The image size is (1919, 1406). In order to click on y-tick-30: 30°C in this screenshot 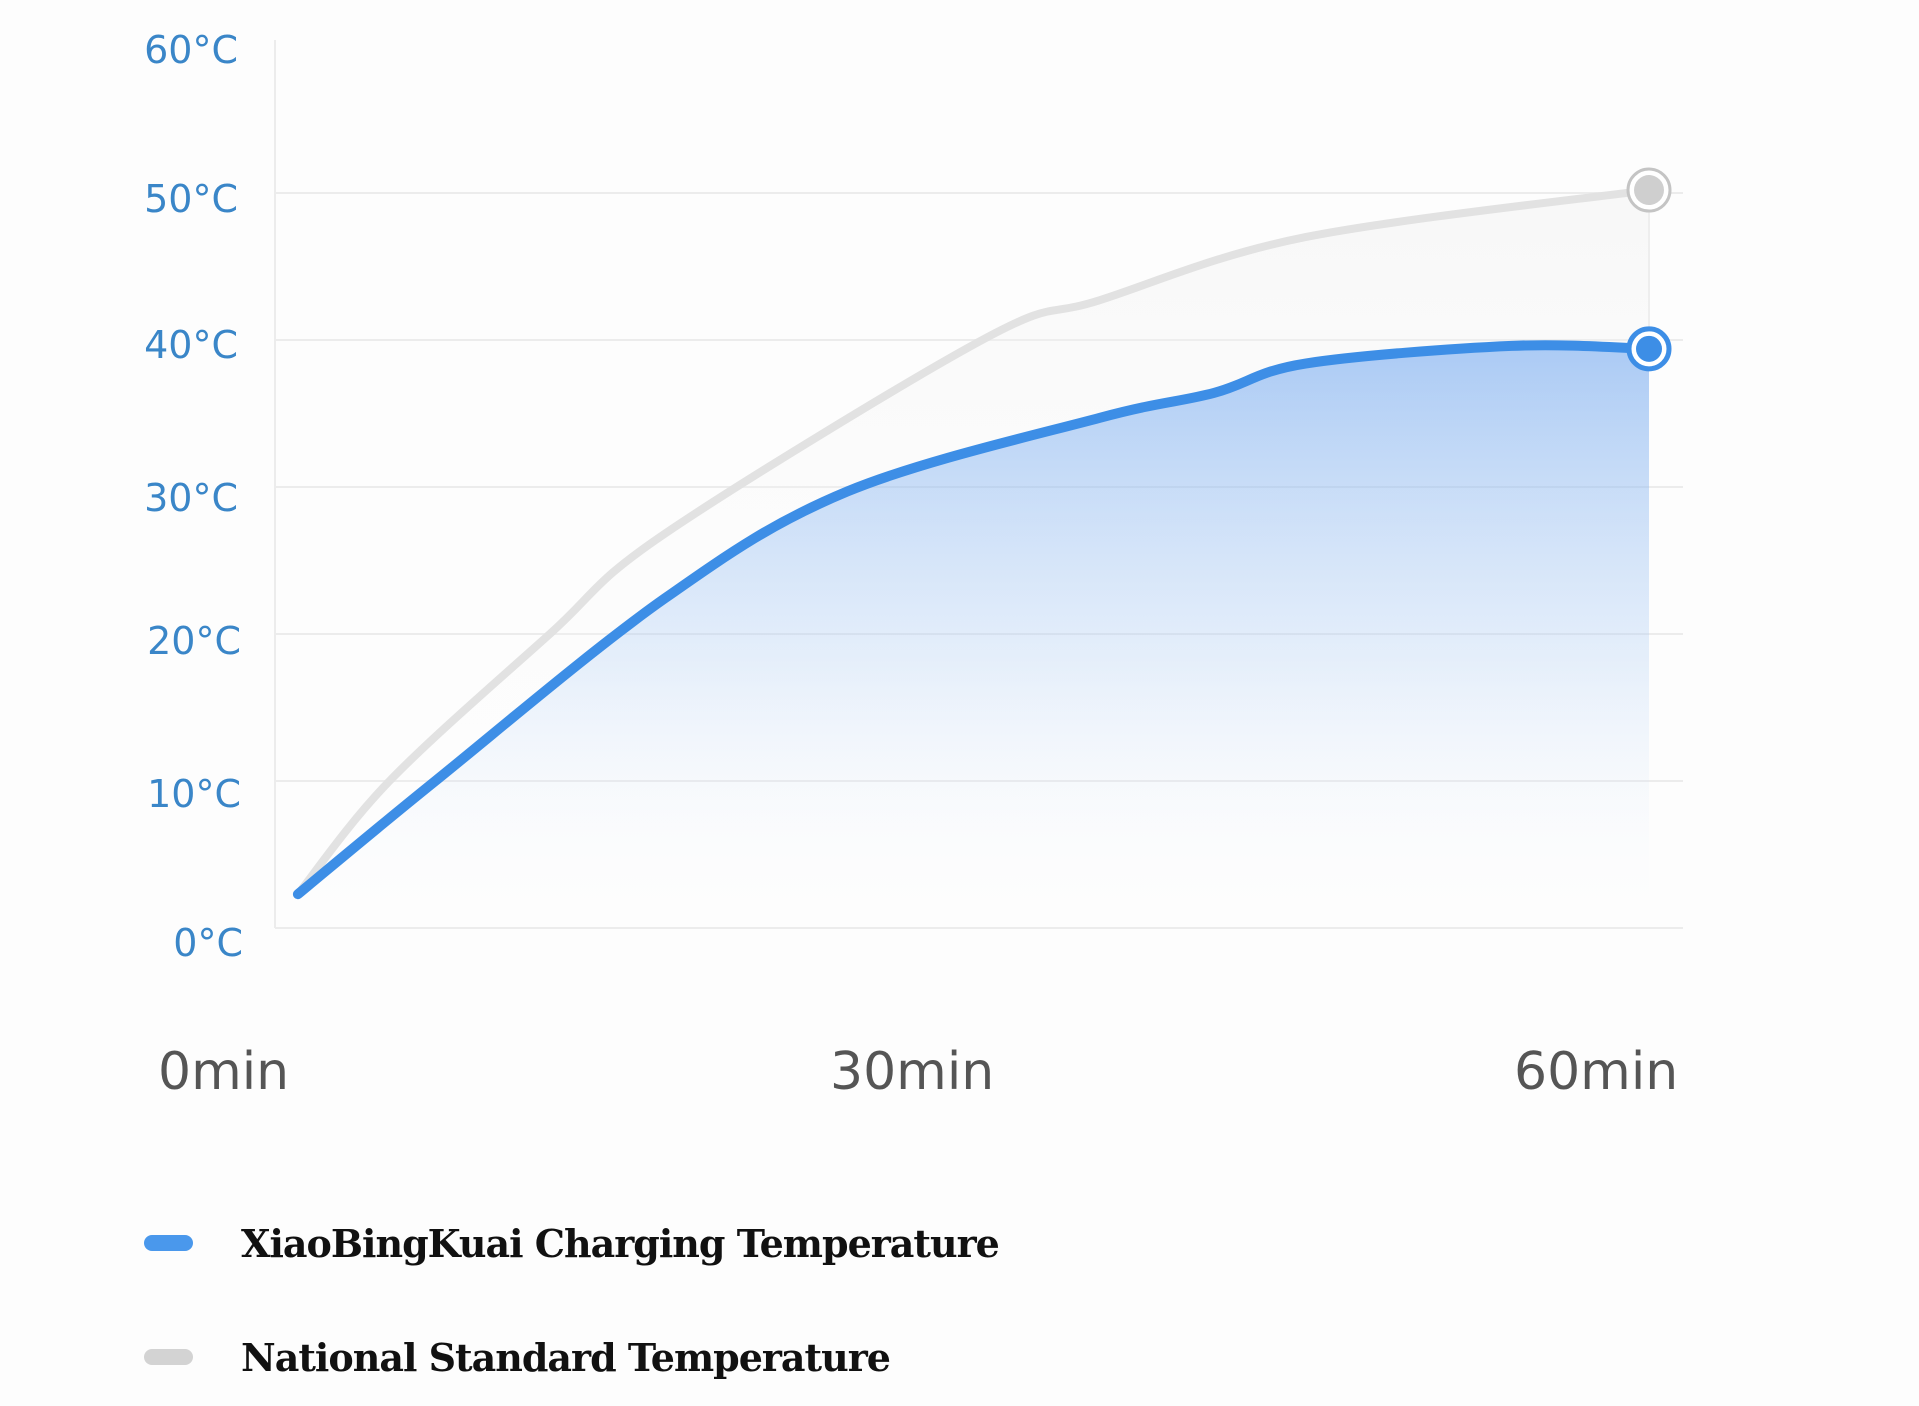, I will do `click(191, 498)`.